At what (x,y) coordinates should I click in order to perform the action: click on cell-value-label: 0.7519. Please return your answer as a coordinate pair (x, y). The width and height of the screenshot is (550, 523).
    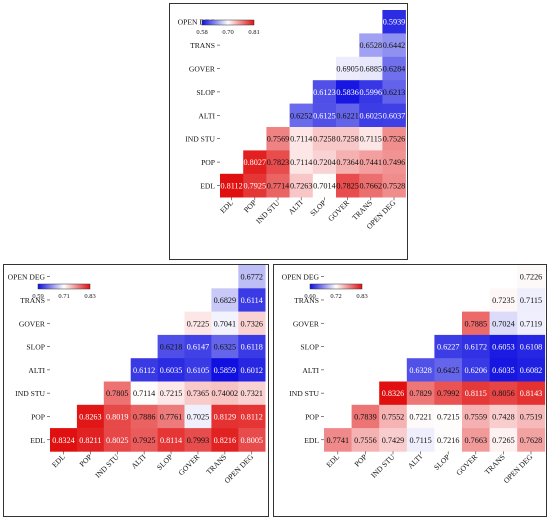
    Looking at the image, I should click on (531, 416).